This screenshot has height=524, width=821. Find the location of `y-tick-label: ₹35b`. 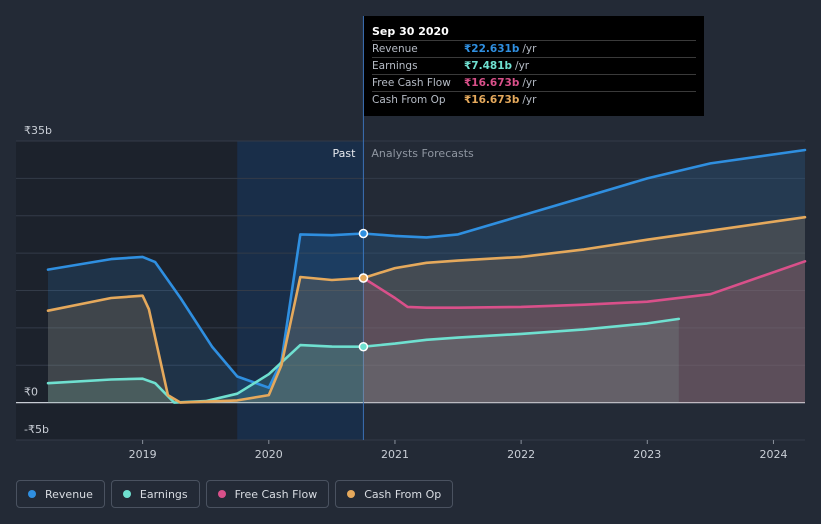

y-tick-label: ₹35b is located at coordinates (38, 130).